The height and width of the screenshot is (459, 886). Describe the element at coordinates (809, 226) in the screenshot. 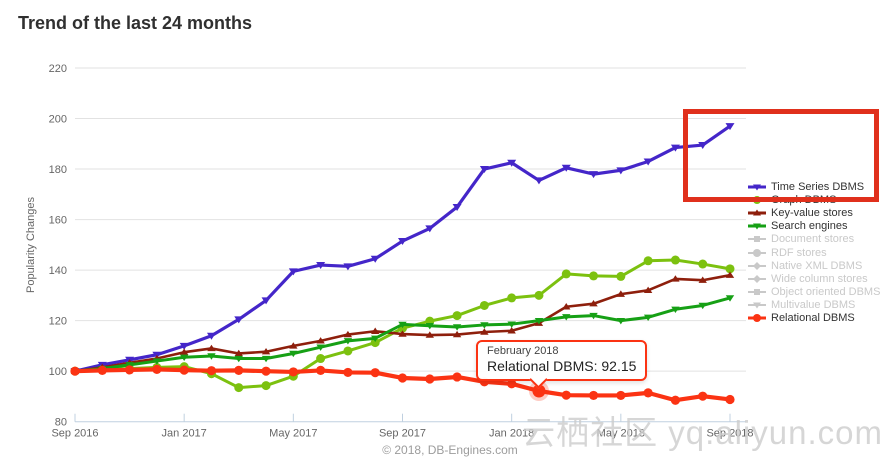

I see `legend-label: Search engines` at that location.